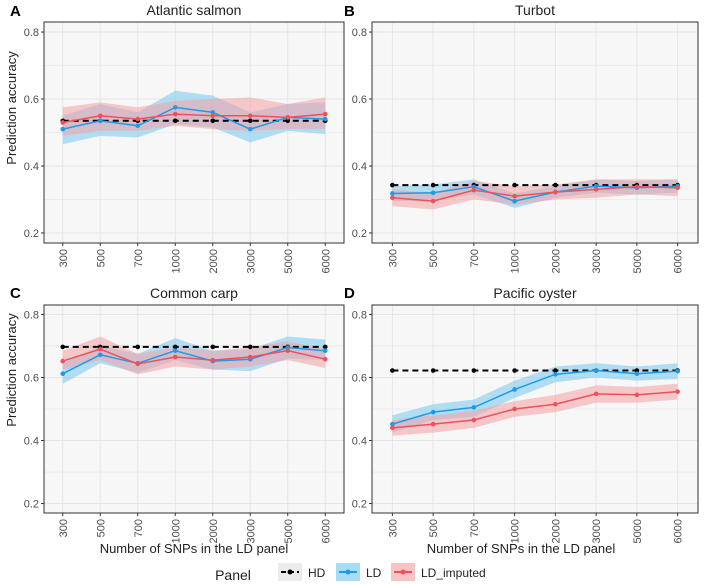 The width and height of the screenshot is (708, 585). I want to click on x-tick-label: 6000, so click(679, 531).